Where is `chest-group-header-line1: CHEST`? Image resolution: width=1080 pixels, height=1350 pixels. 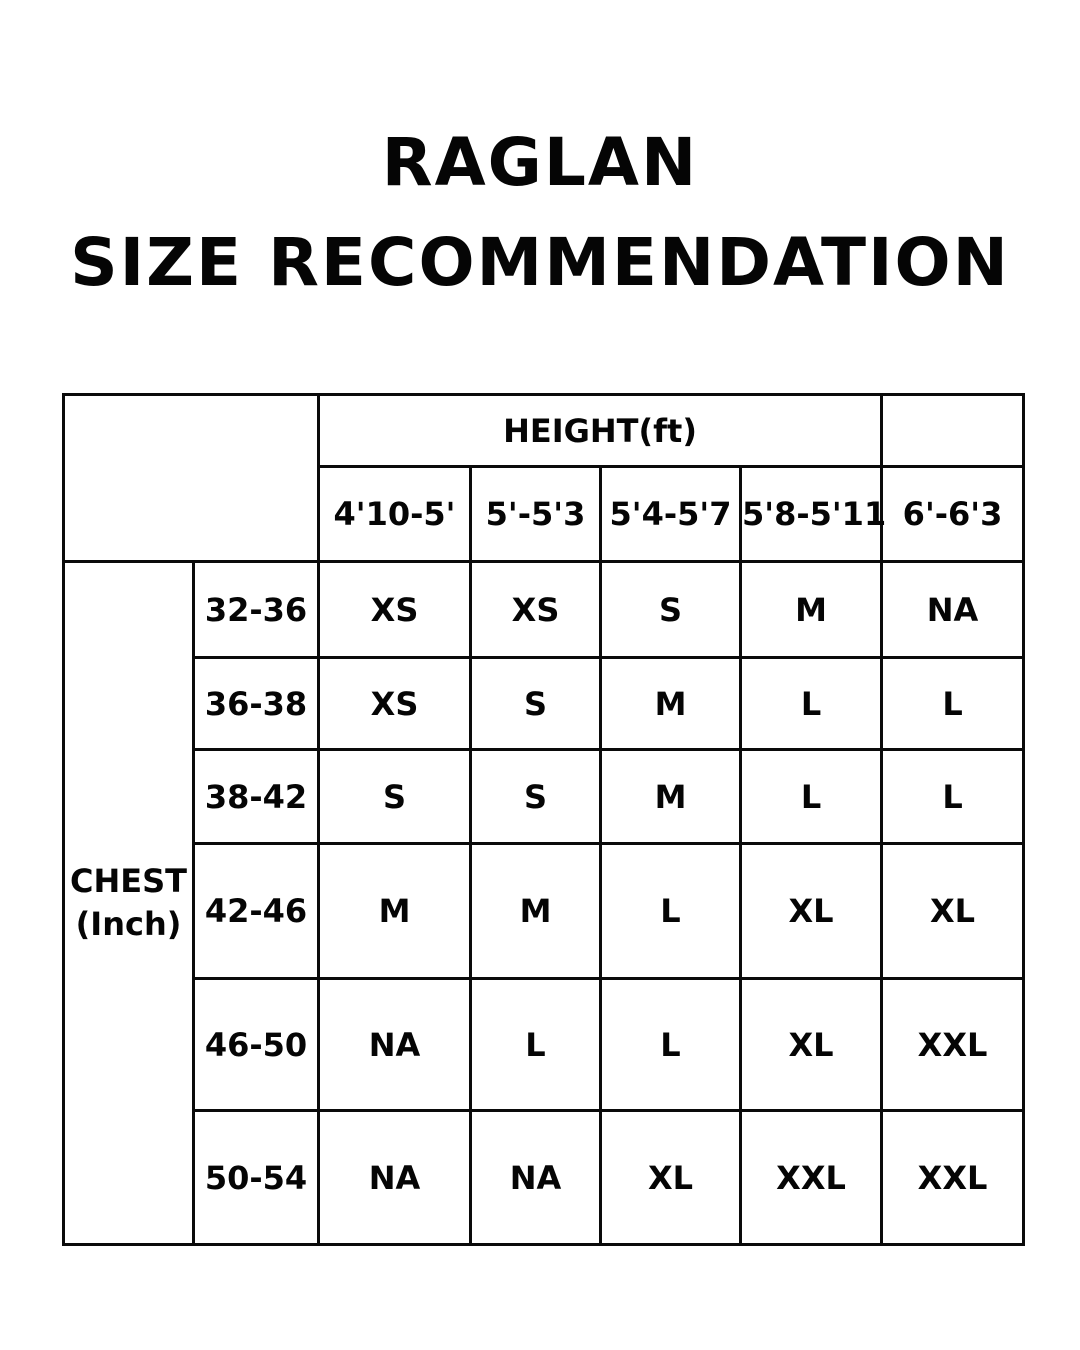 chest-group-header-line1: CHEST is located at coordinates (128, 880).